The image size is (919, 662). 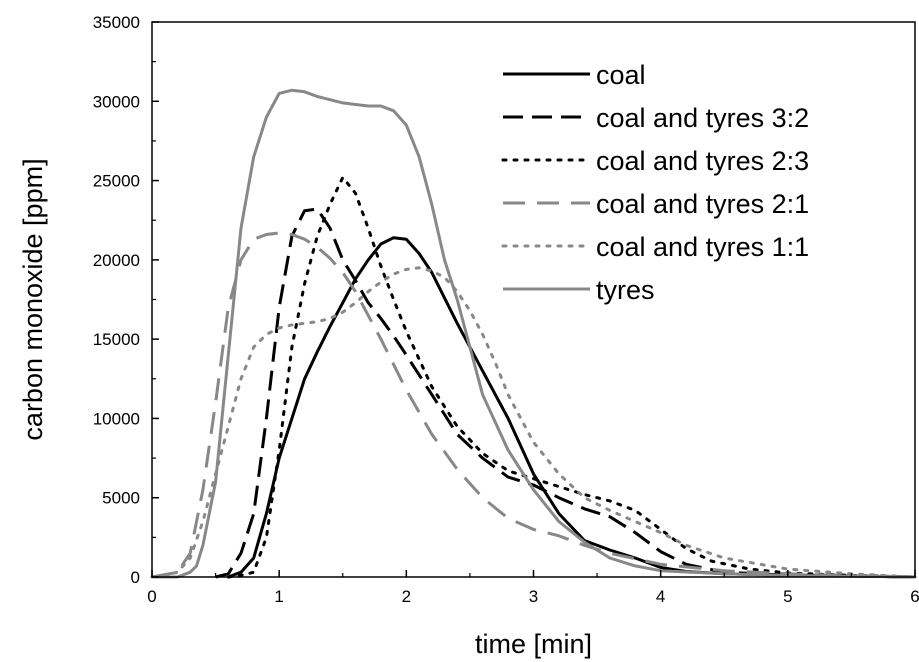 What do you see at coordinates (116, 260) in the screenshot?
I see `y-tick-label: 20000` at bounding box center [116, 260].